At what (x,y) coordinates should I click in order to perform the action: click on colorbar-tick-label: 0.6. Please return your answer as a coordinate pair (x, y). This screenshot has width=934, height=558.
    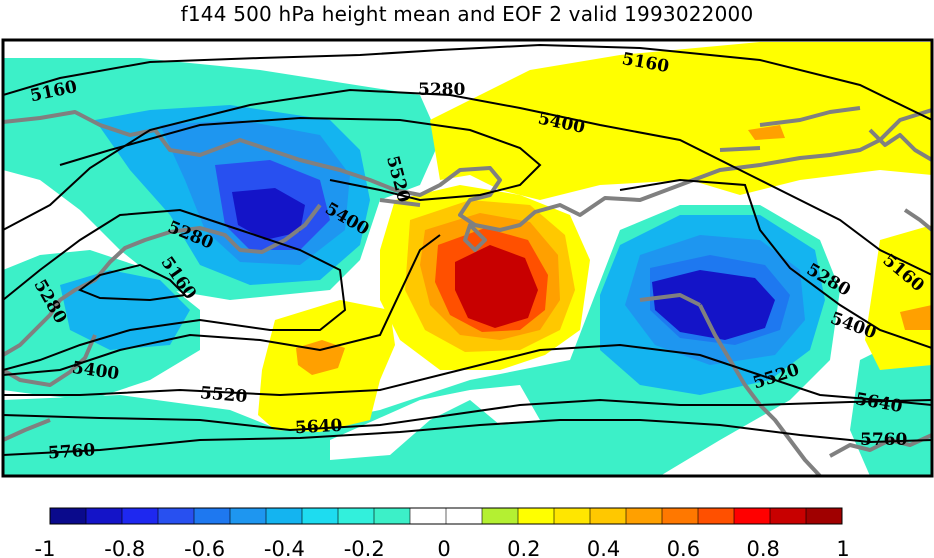
    Looking at the image, I should click on (683, 547).